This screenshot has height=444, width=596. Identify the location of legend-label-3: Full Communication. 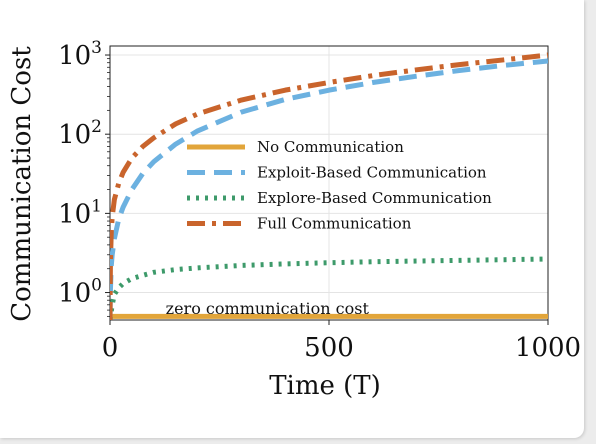
(334, 224).